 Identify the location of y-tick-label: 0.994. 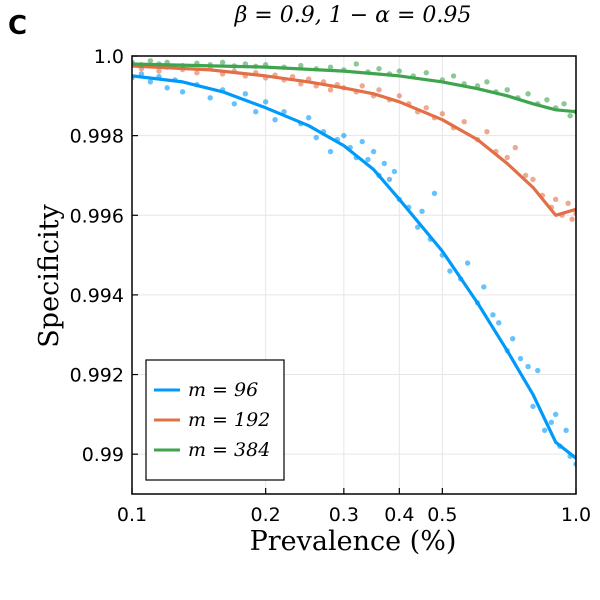
(97, 296).